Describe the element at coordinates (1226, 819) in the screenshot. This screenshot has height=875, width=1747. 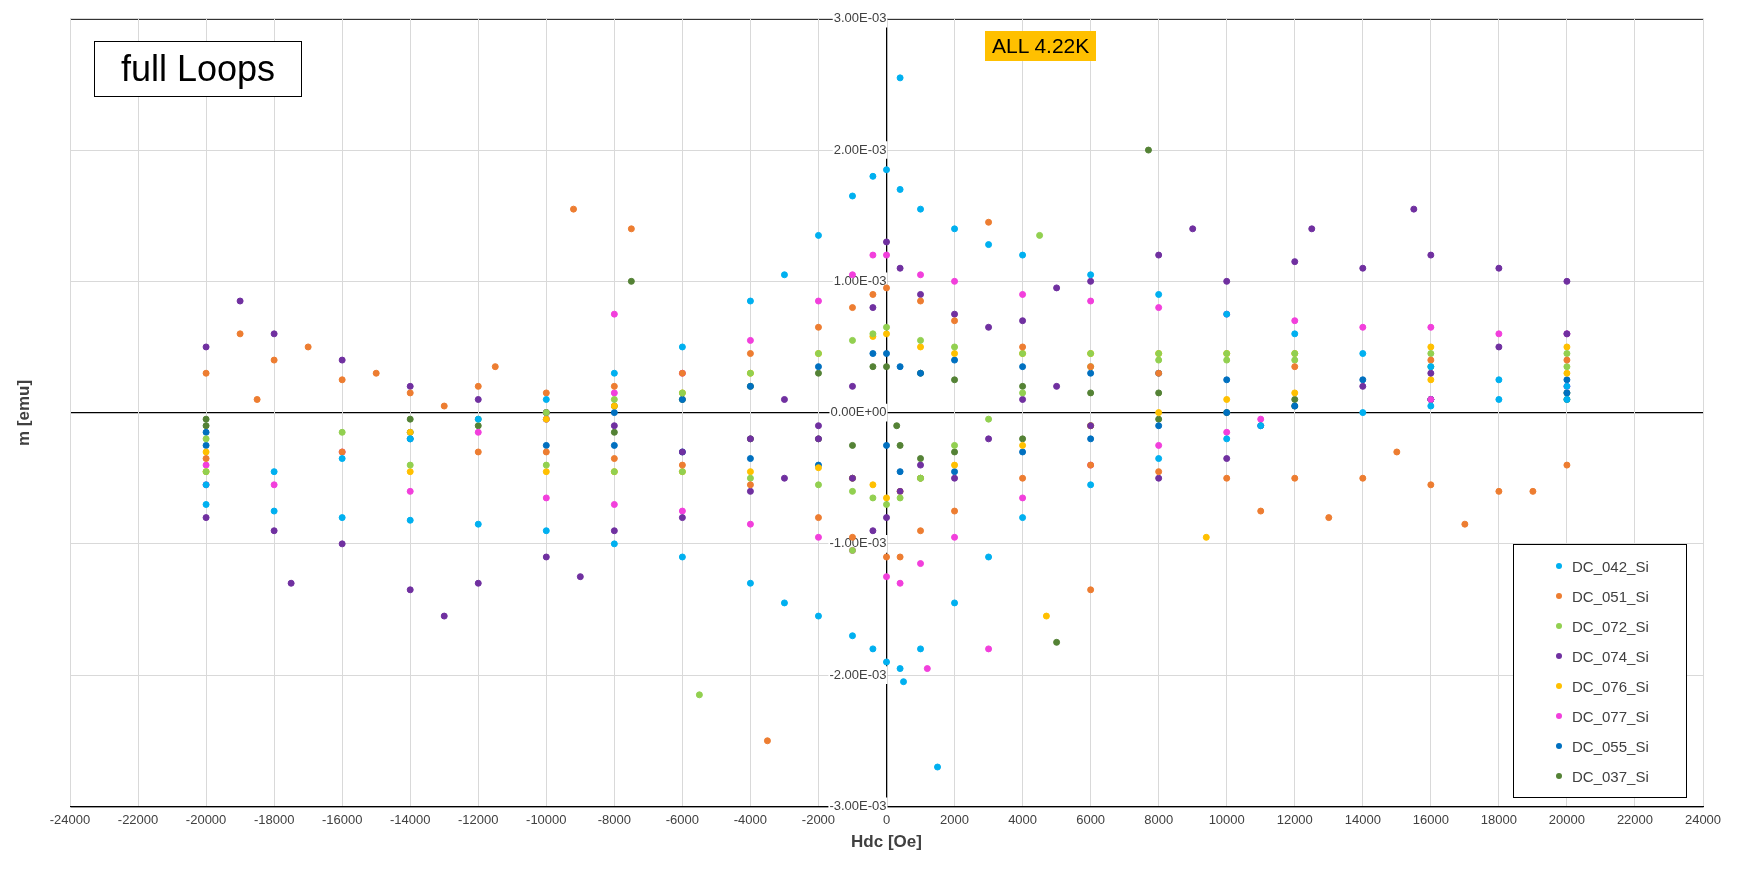
I see `x-tick-label: 10000` at that location.